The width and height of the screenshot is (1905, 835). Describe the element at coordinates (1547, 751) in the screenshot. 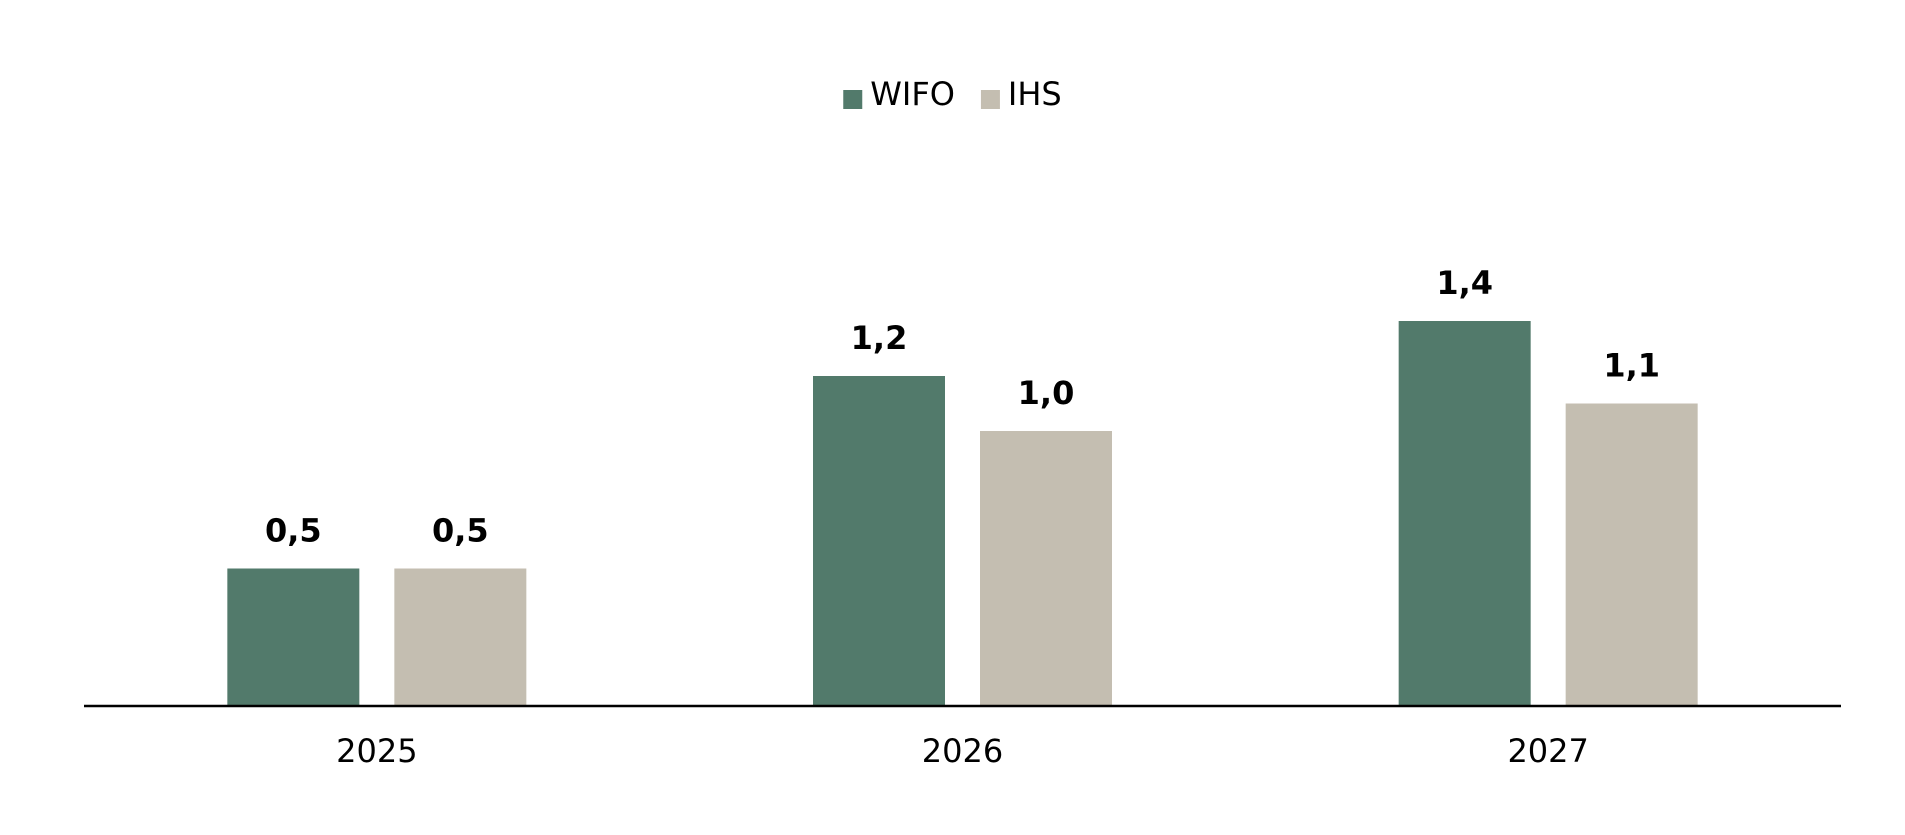

I see `x-tick-label-2027: 2027` at that location.